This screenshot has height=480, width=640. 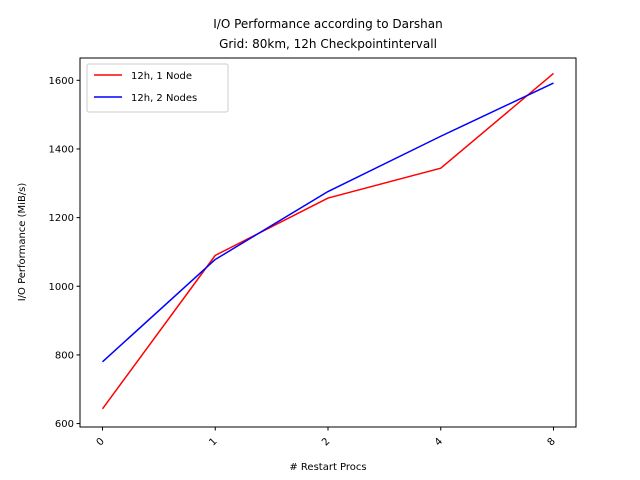 I want to click on y-tick-label: 600, so click(x=64, y=424).